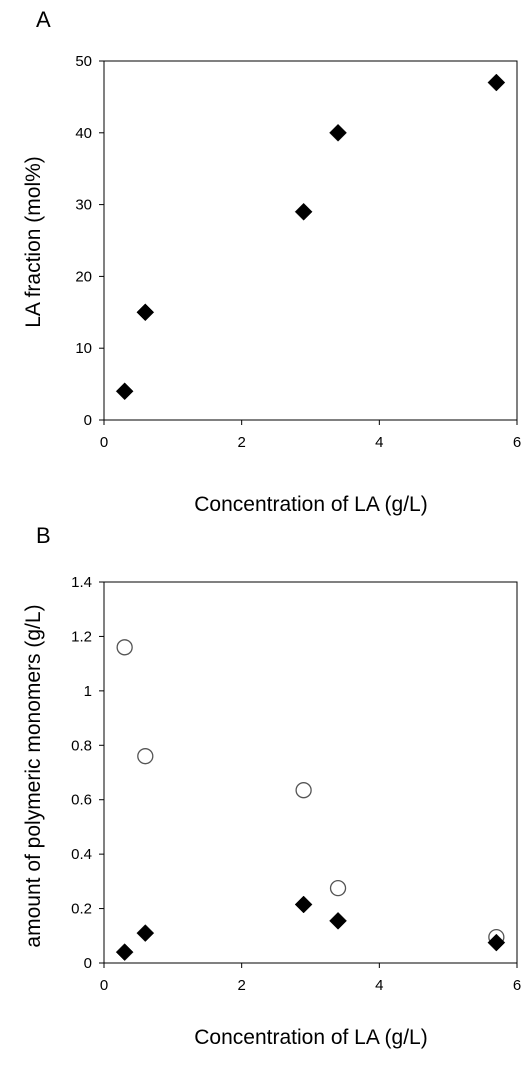 This screenshot has width=526, height=1066. Describe the element at coordinates (379, 442) in the screenshot. I see `panel-a-x-tick-label: 4` at that location.